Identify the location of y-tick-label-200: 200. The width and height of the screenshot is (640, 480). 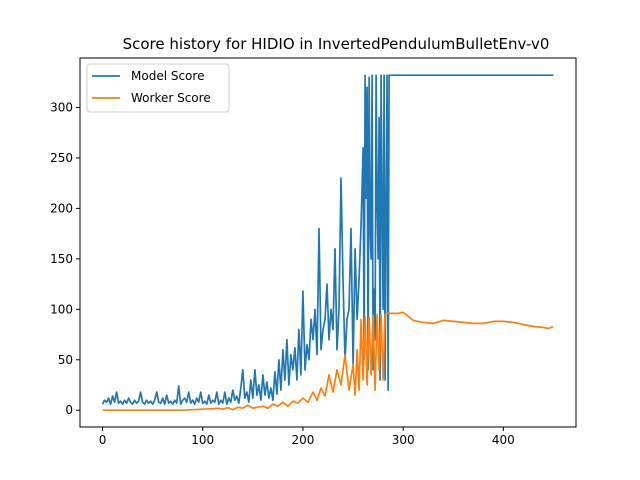
(61, 208).